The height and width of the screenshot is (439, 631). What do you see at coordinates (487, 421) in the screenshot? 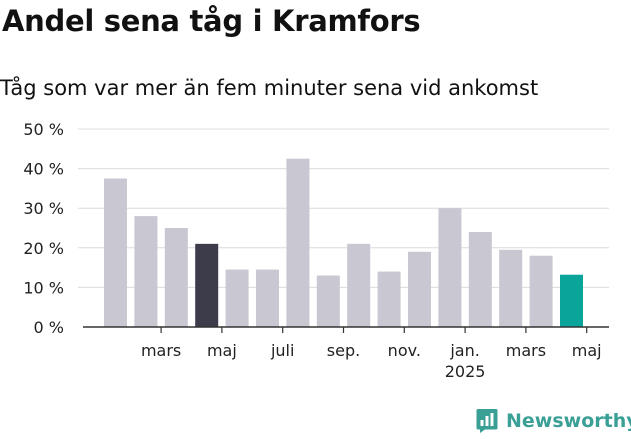
I see `bar-chart-badge-icon` at bounding box center [487, 421].